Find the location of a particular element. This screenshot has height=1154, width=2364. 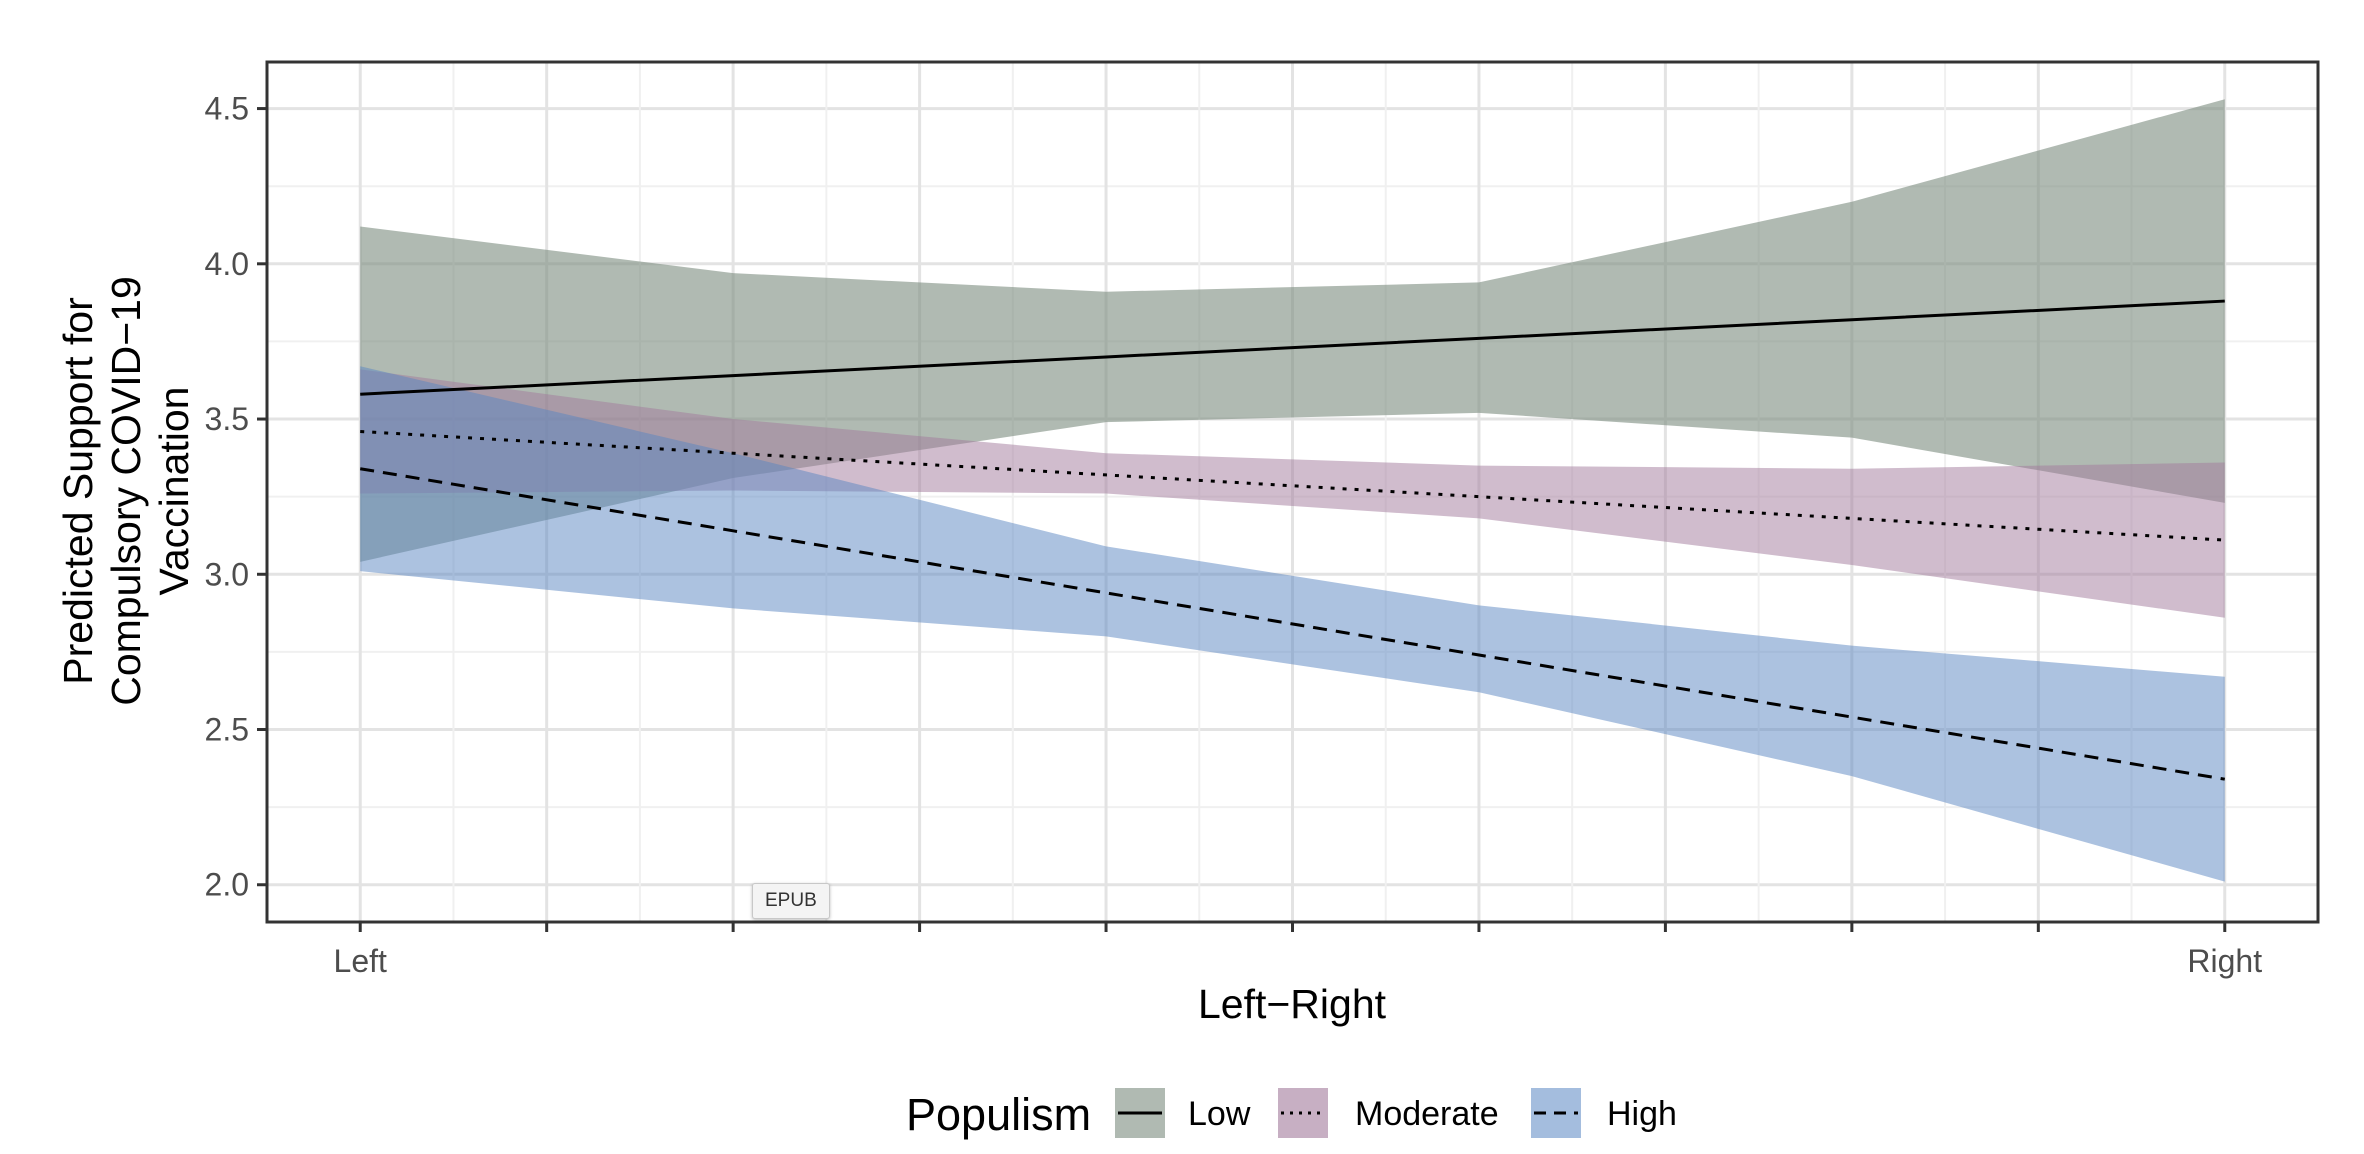

x-tick-label: Right is located at coordinates (2224, 961).